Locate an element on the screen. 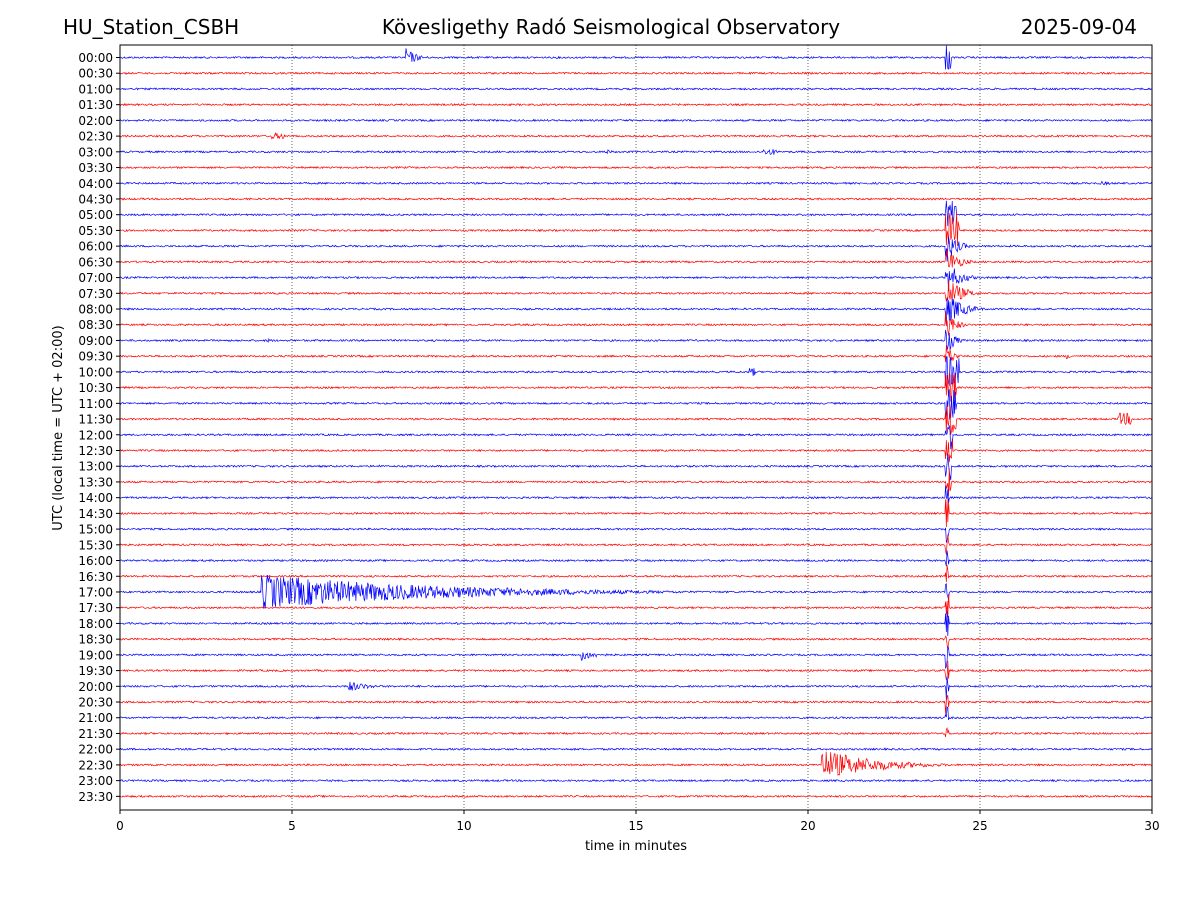  y-tick-label: 20:30 is located at coordinates (95, 703).